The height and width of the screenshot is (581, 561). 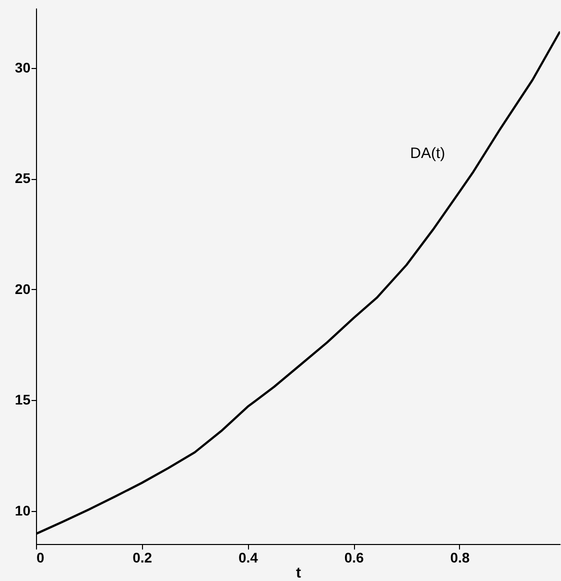 I want to click on x-tick-label: 0.8, so click(x=460, y=558).